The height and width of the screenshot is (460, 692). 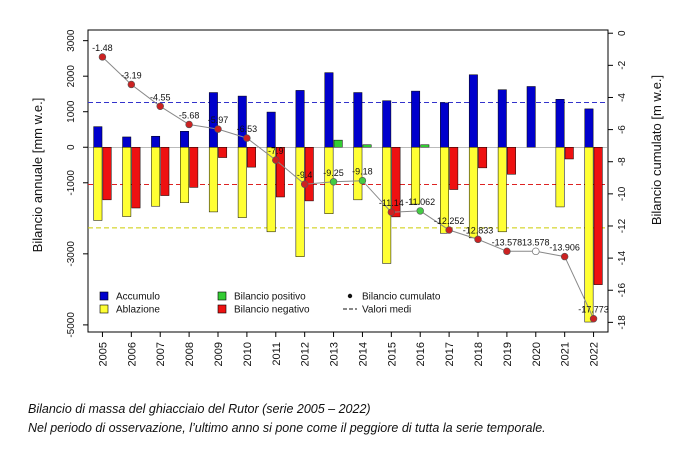 I want to click on left-axis: 3000 2000 1000 0 -1000 -3000 -5000, so click(x=77, y=183).